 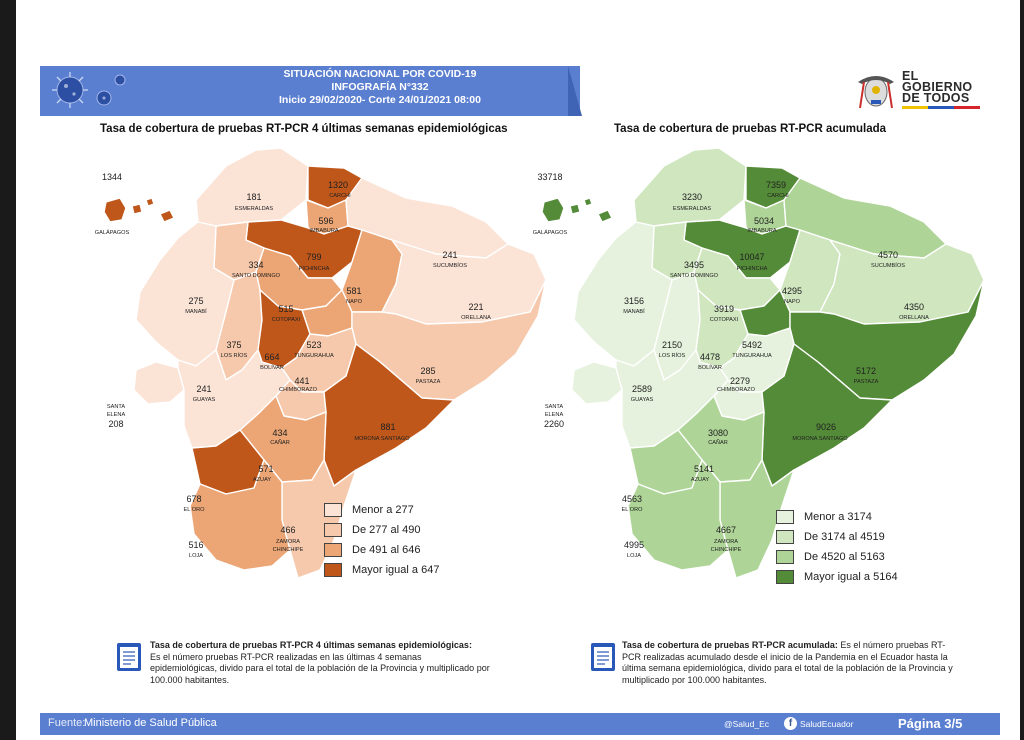 I want to click on left-label-galapagos: GALÁPAGOS, so click(x=112, y=232).